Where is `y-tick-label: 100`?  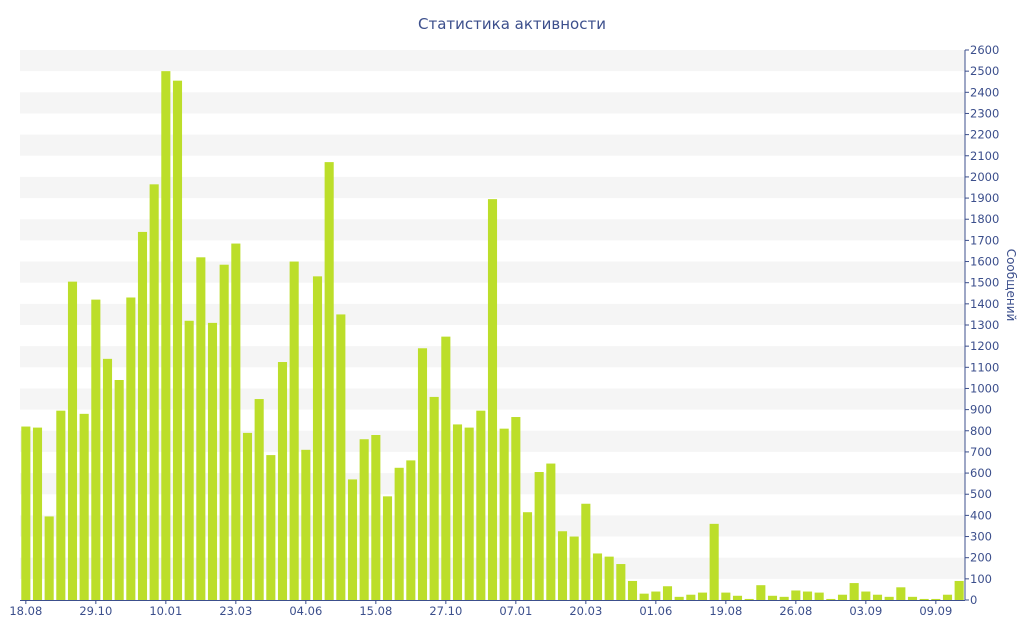
y-tick-label: 100 is located at coordinates (981, 579).